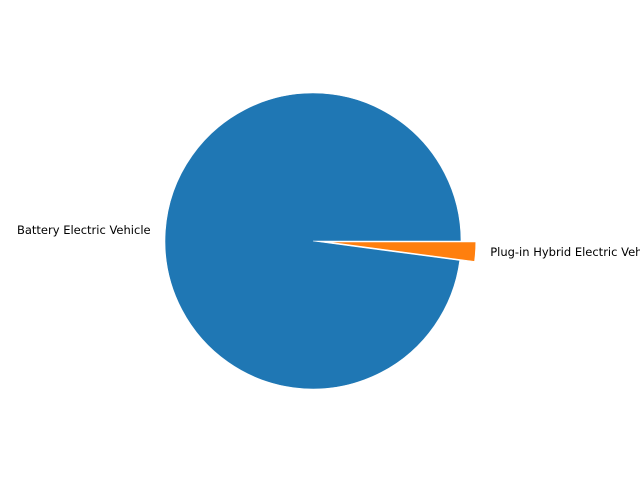  Describe the element at coordinates (402, 251) in the screenshot. I see `slice-phev` at that location.